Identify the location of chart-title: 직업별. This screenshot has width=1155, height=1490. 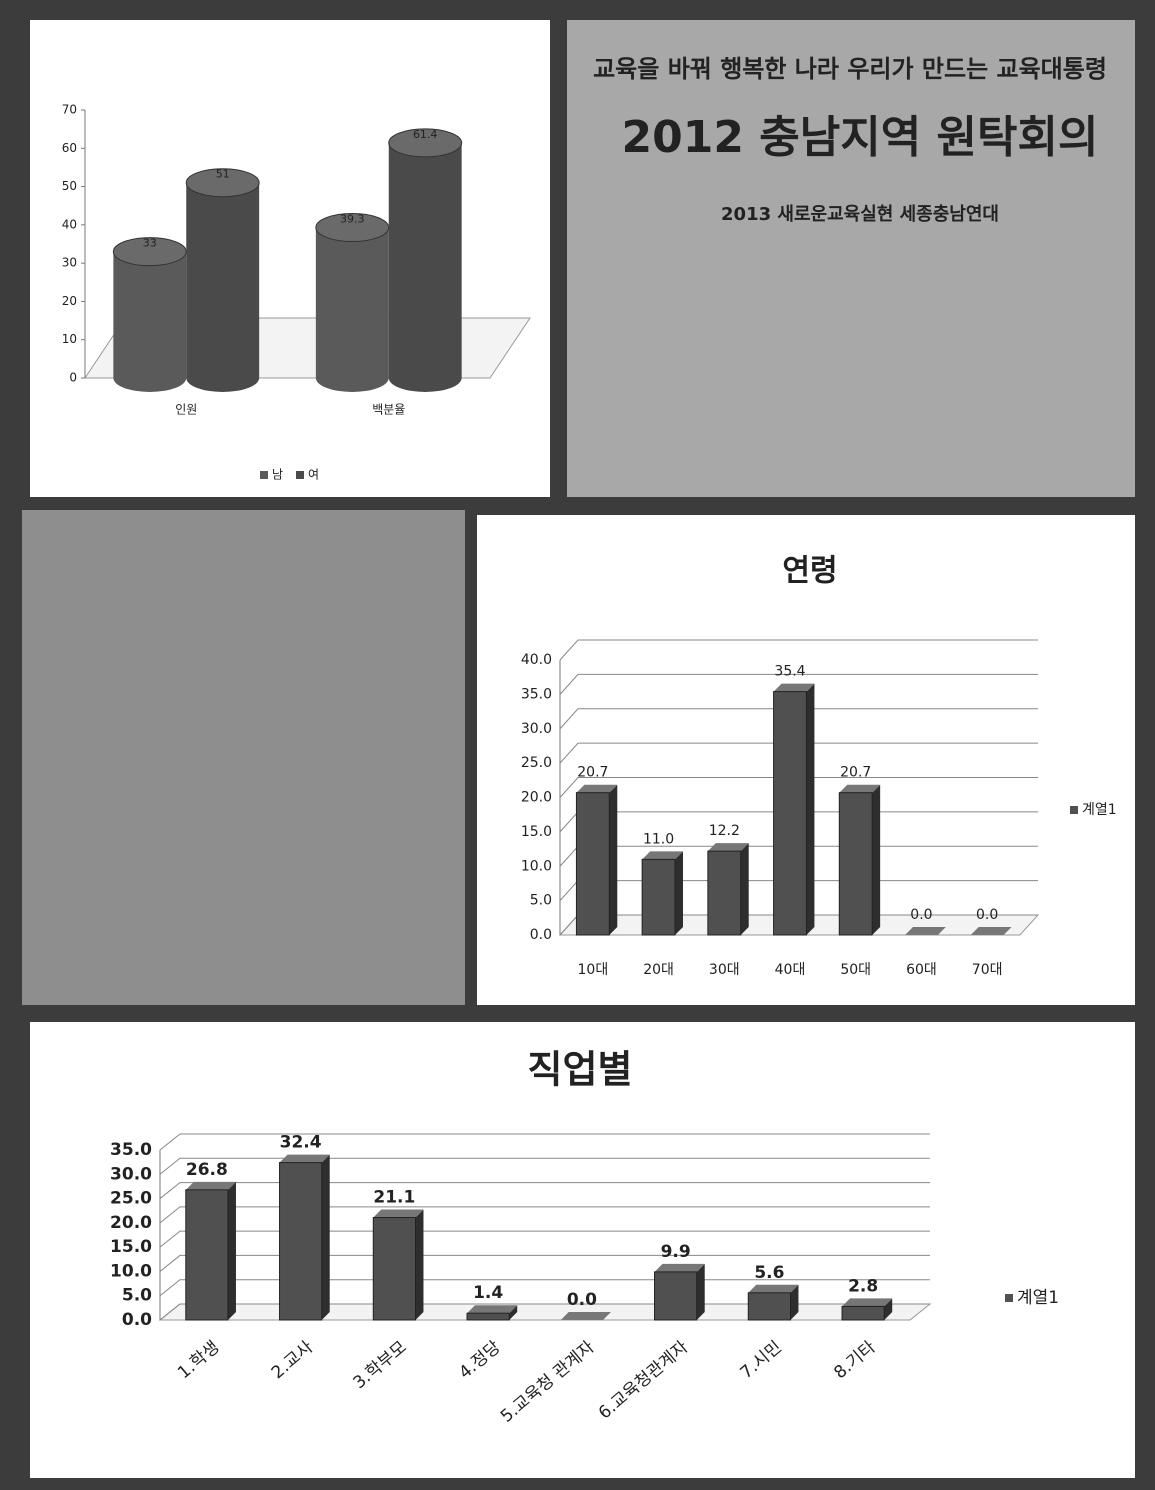
(580, 1070).